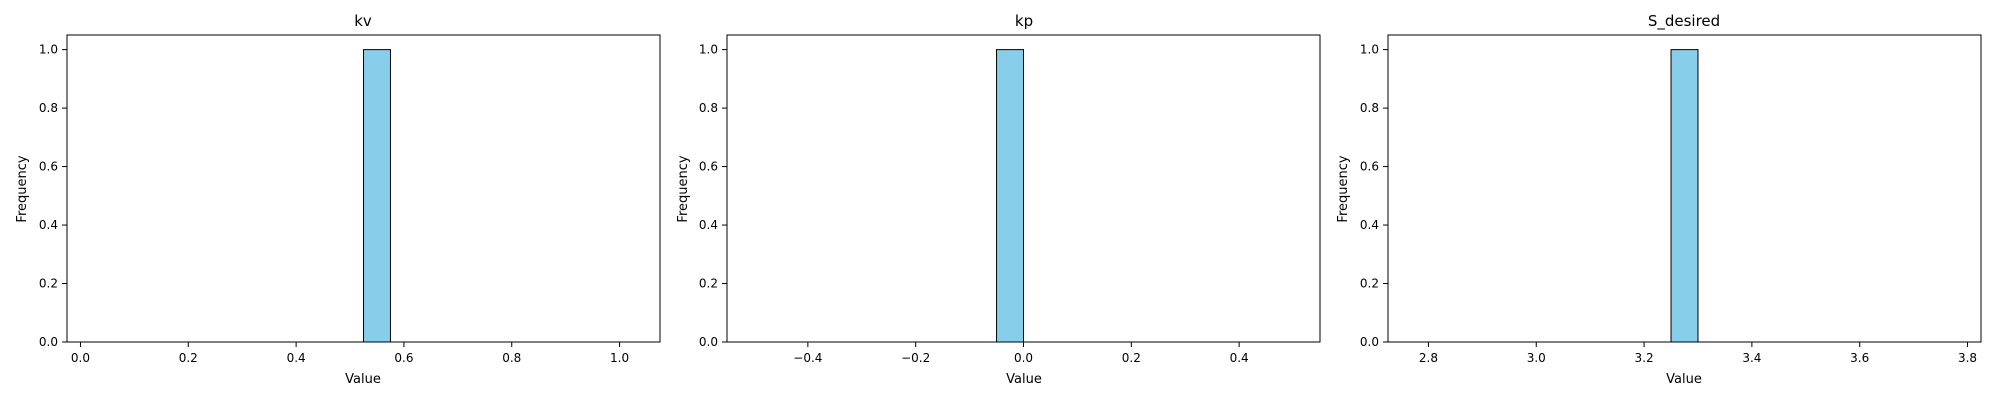 Image resolution: width=2000 pixels, height=400 pixels. Describe the element at coordinates (48, 167) in the screenshot. I see `kv-y-tick-label: 0.6` at that location.